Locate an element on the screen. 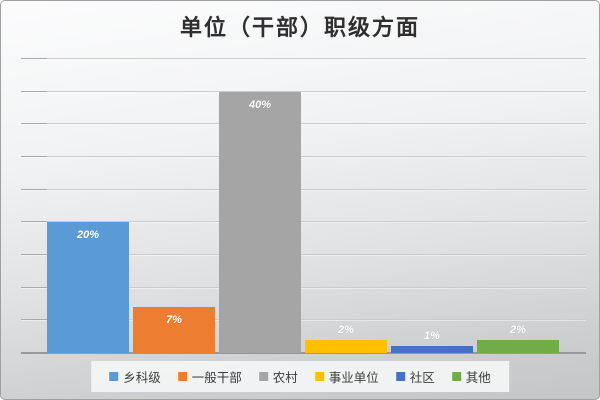 This screenshot has width=600, height=400. bar-data-label: 7% is located at coordinates (174, 320).